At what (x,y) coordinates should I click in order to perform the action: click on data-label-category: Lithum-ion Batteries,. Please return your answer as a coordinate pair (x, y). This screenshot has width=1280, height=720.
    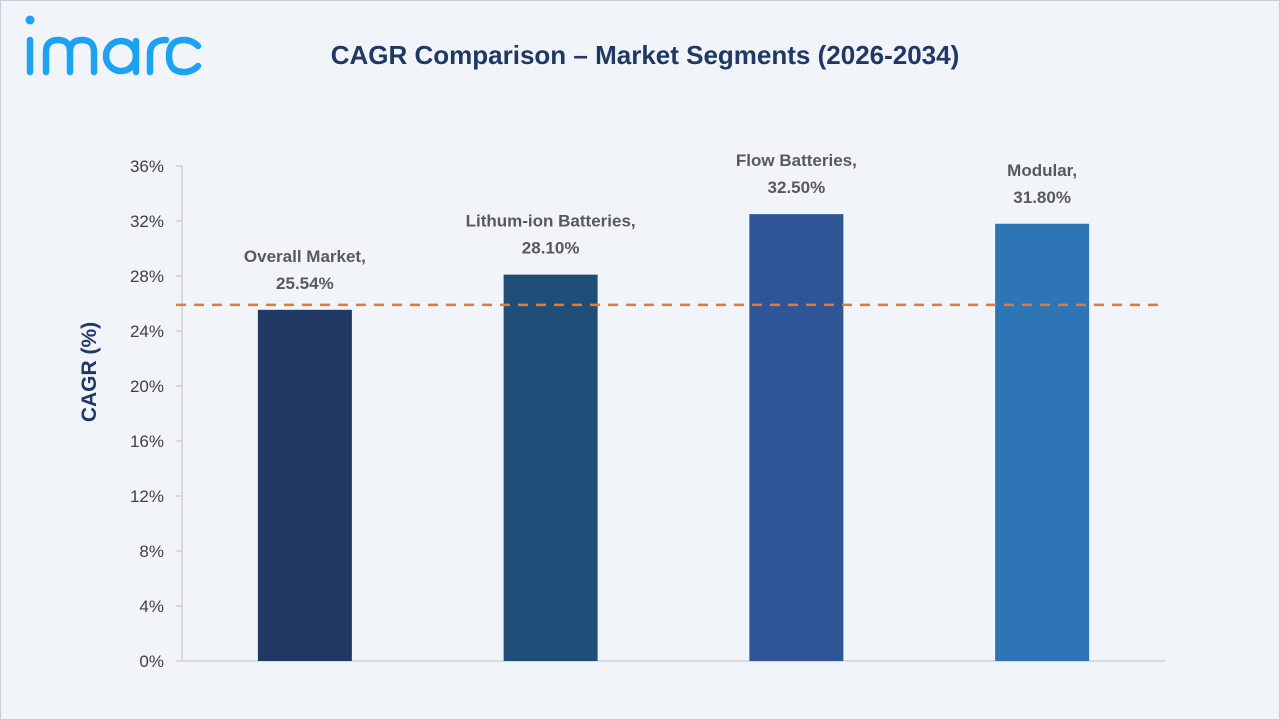
    Looking at the image, I should click on (551, 221).